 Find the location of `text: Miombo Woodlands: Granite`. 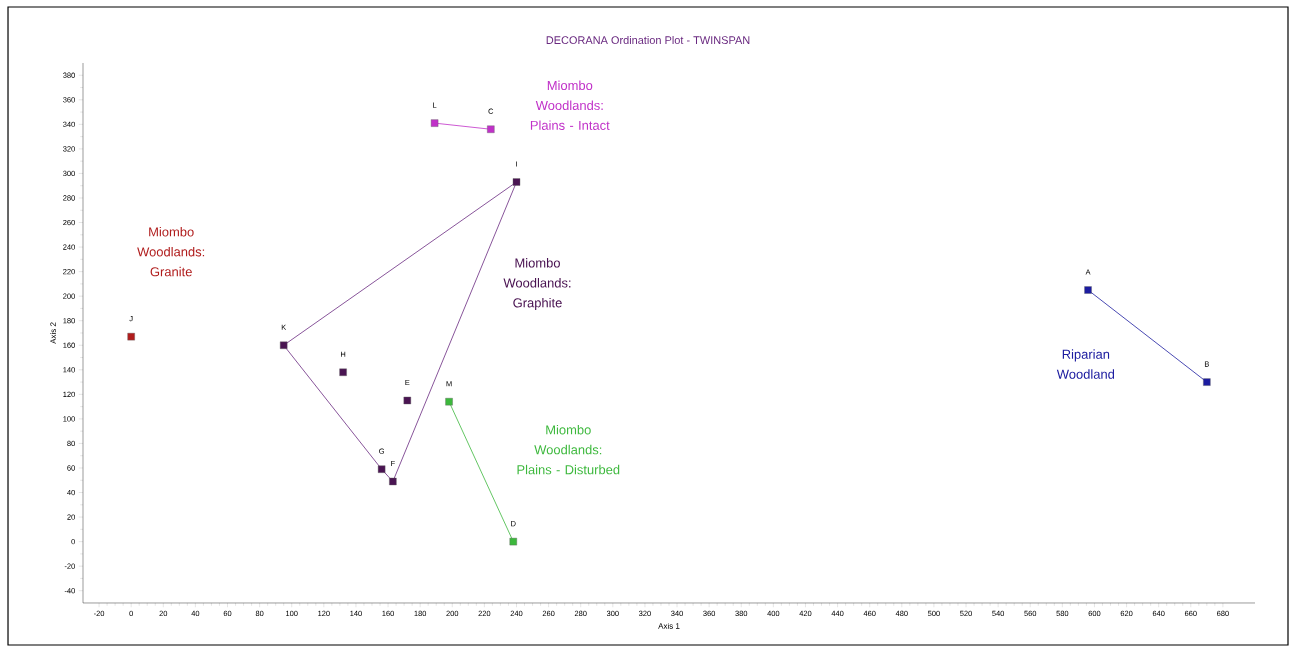

text: Miombo Woodlands: Granite is located at coordinates (171, 251).